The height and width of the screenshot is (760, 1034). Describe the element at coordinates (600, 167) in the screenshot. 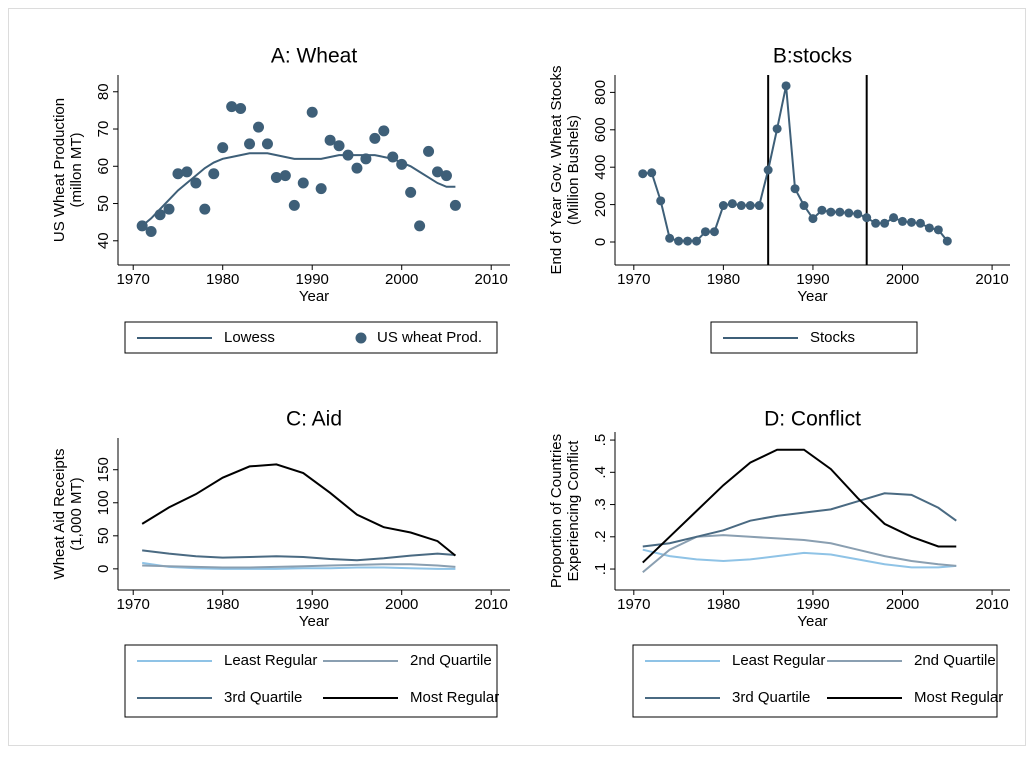

I see `y-tick-label: 400` at that location.